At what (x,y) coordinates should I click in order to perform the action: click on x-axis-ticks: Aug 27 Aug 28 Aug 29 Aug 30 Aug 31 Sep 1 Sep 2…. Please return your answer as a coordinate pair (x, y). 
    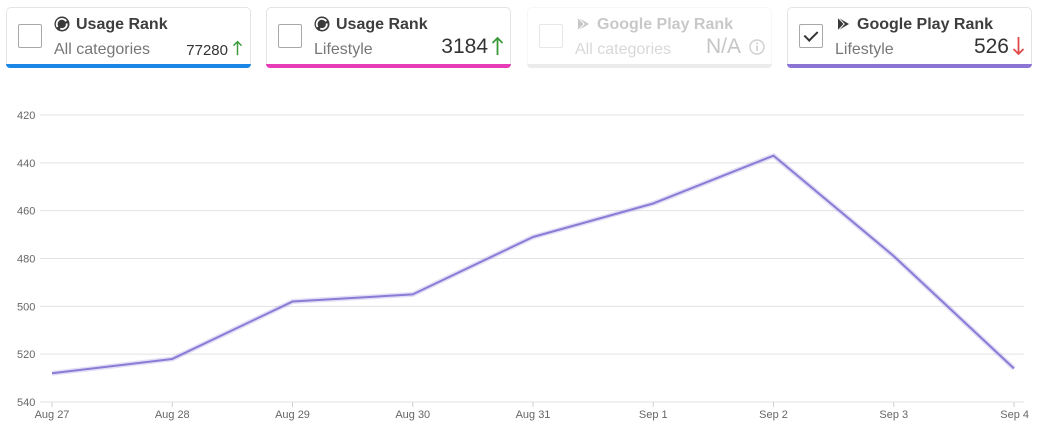
    Looking at the image, I should click on (532, 411).